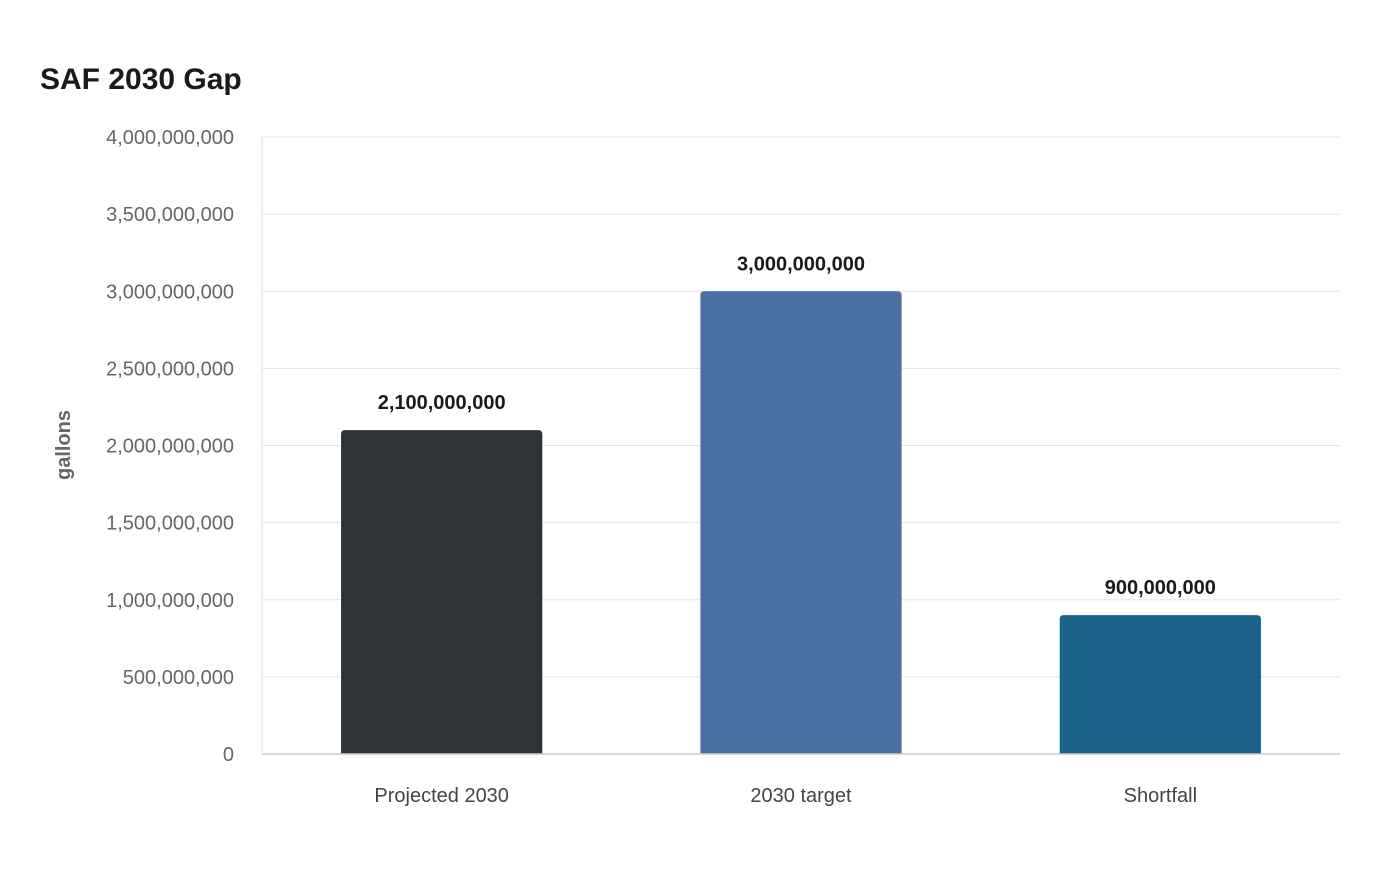  Describe the element at coordinates (141, 79) in the screenshot. I see `chart-title: SAF 2030 Gap` at that location.